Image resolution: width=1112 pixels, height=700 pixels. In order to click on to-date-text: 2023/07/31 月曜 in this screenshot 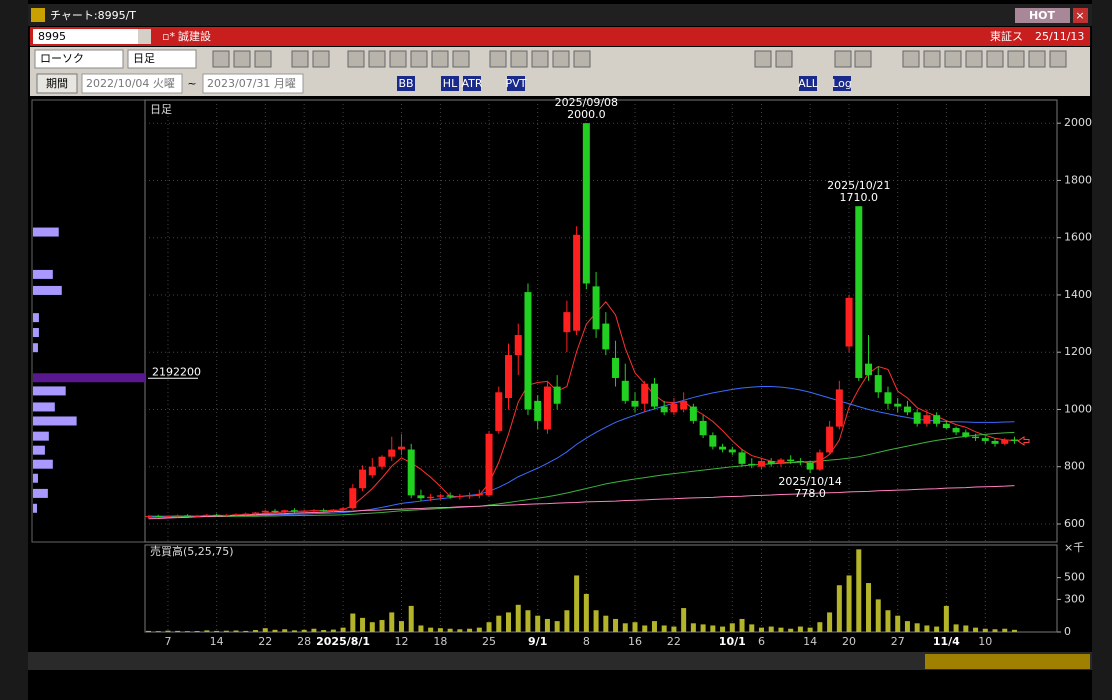, I will do `click(251, 83)`.